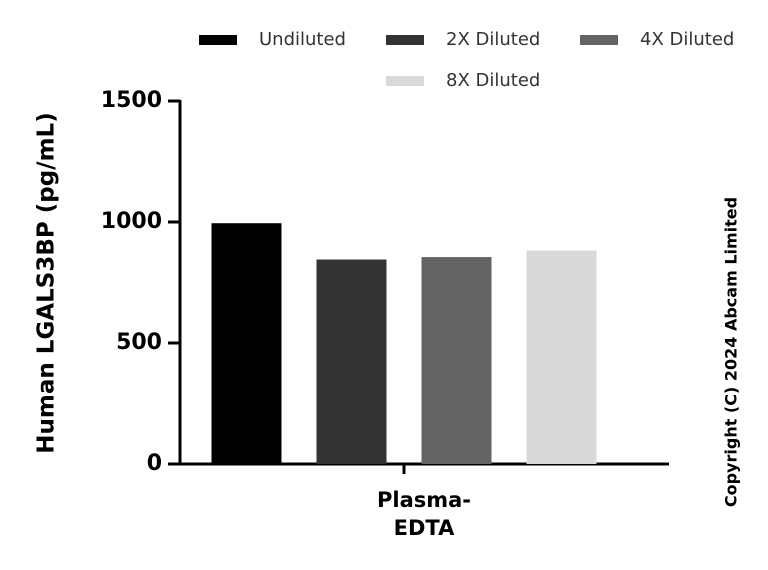 This screenshot has height=570, width=768. I want to click on y-tick-label: 500, so click(139, 342).